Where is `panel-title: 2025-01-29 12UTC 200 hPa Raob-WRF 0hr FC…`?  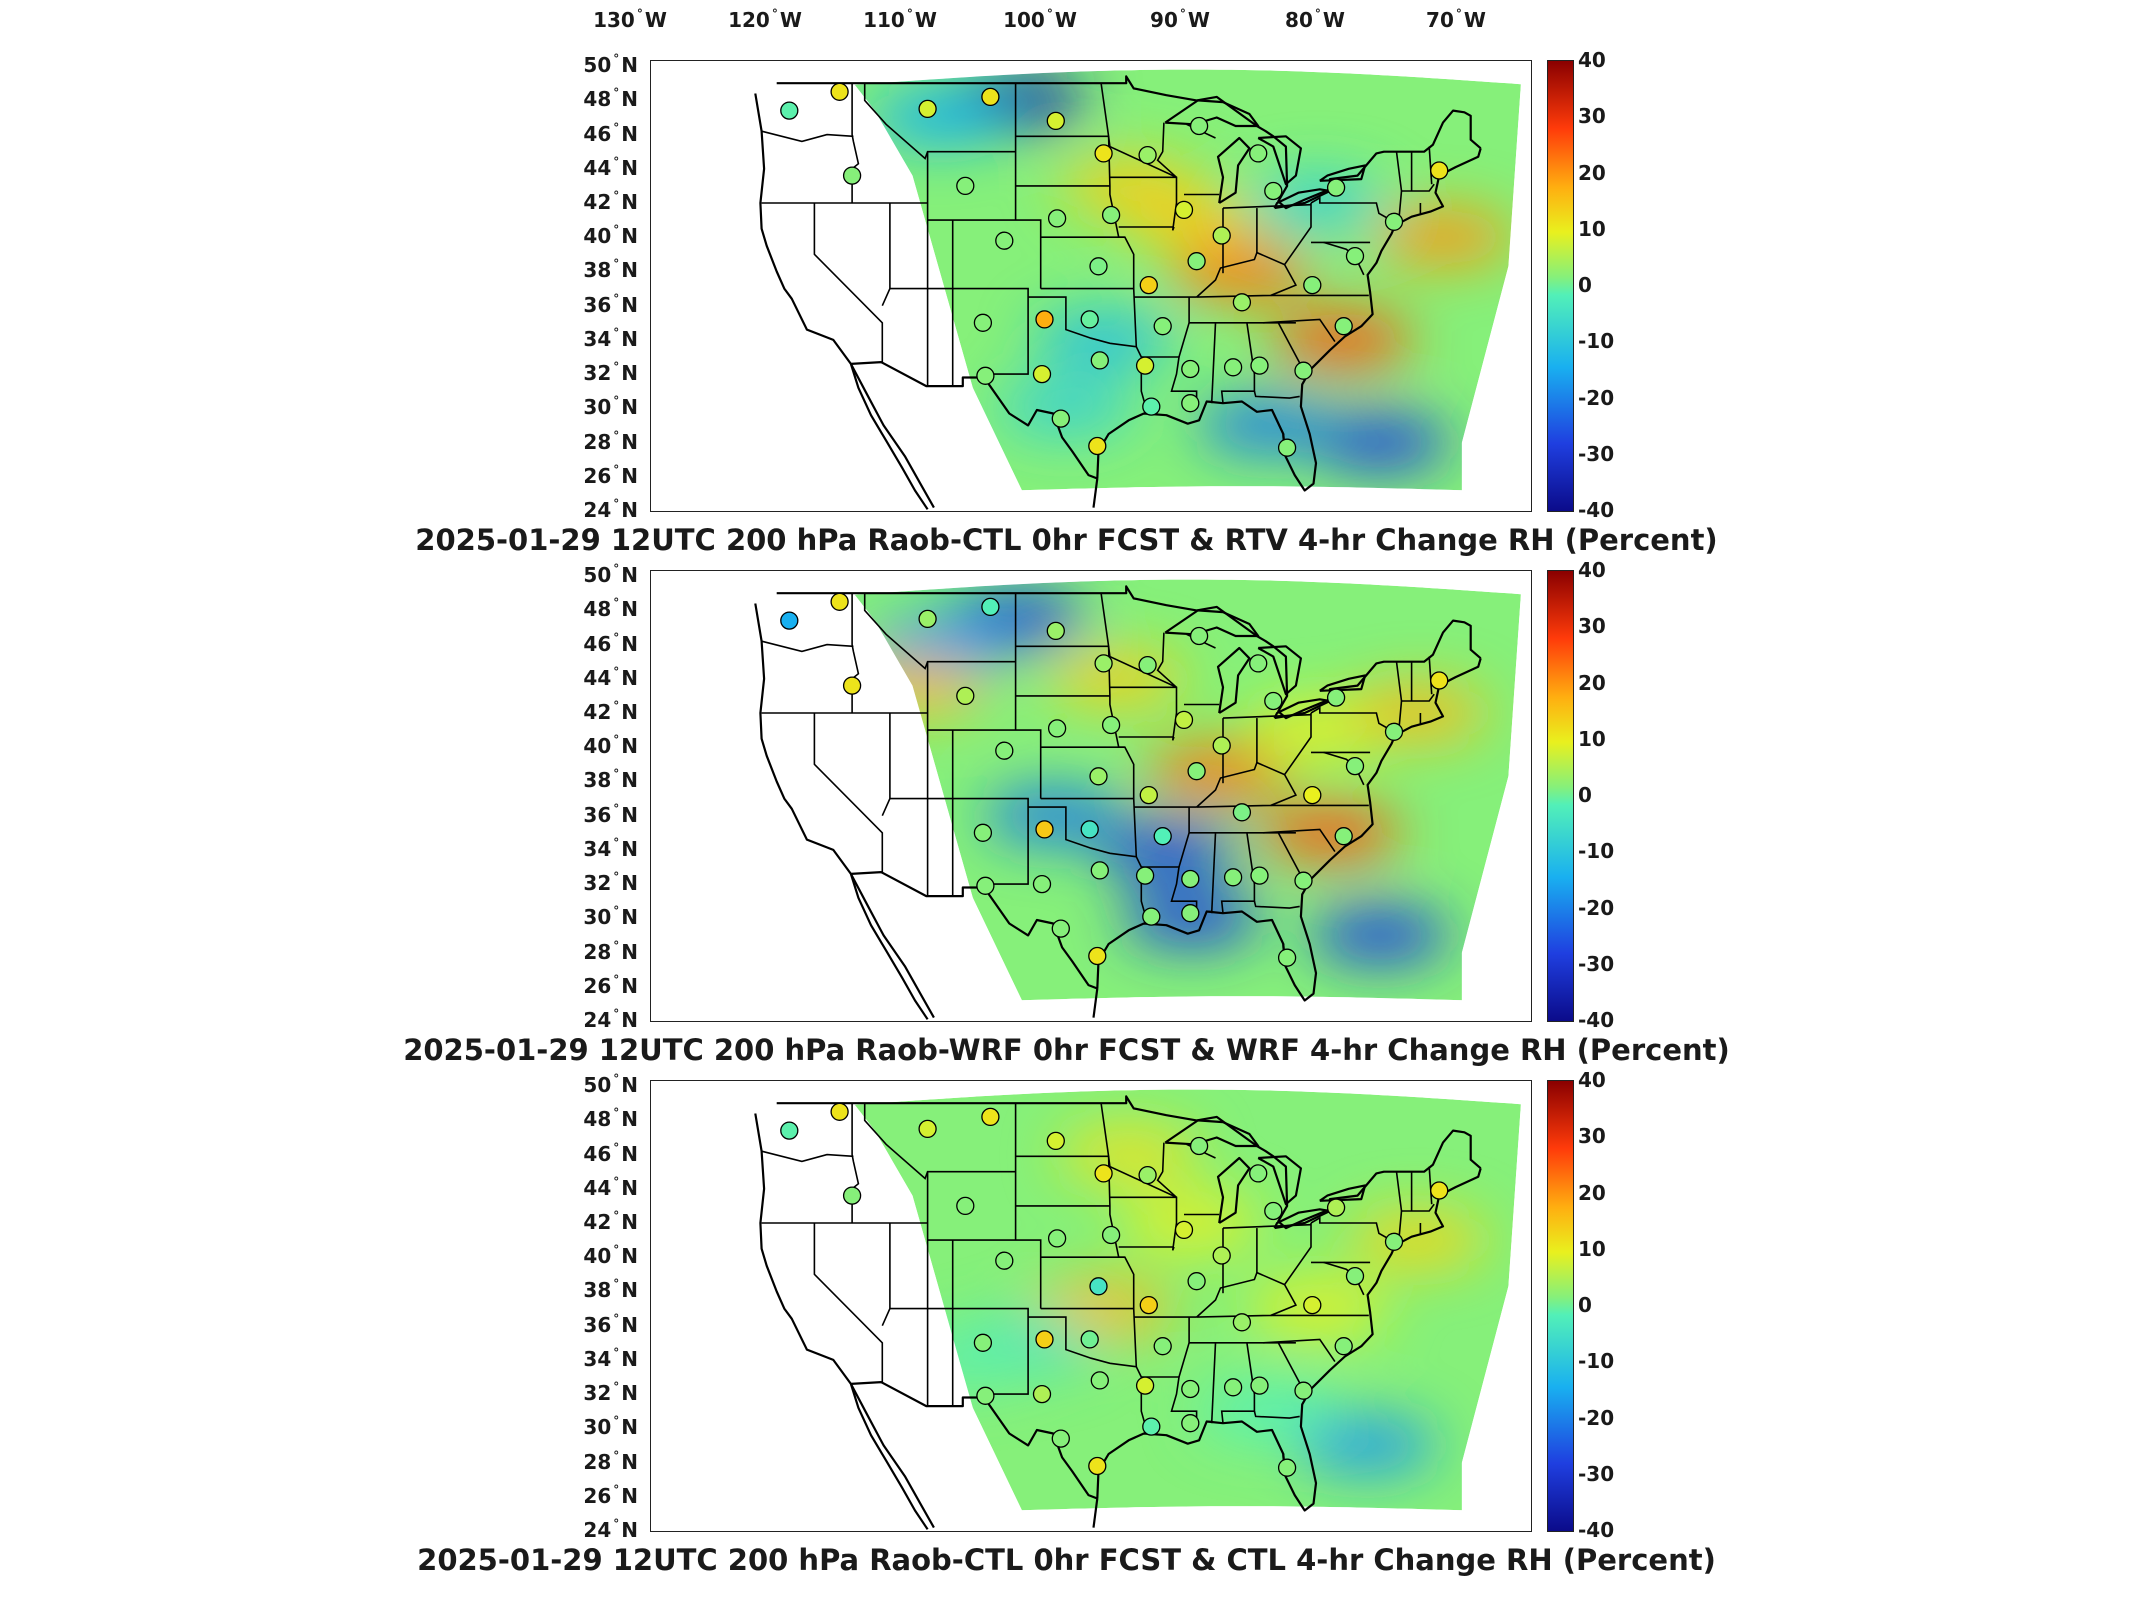
panel-title: 2025-01-29 12UTC 200 hPa Raob-WRF 0hr FC… is located at coordinates (1066, 1050).